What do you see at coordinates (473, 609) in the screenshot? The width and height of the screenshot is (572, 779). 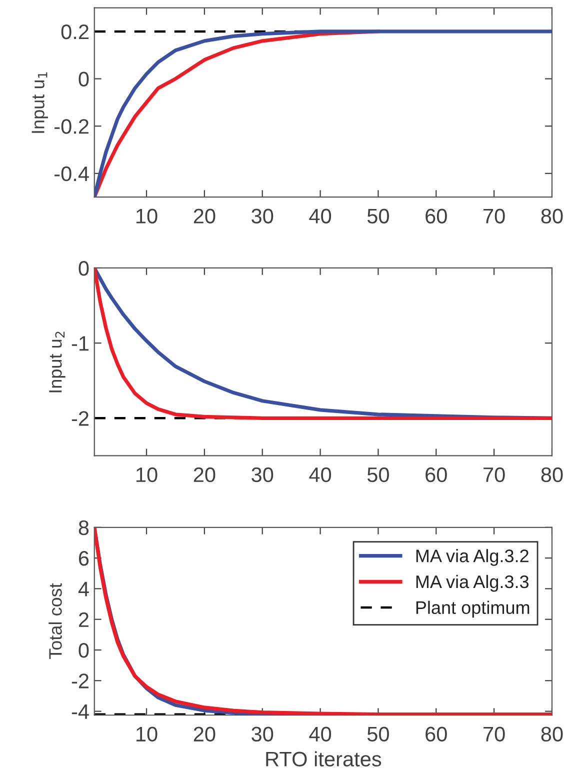 I see `legend-label: Plant optimum` at bounding box center [473, 609].